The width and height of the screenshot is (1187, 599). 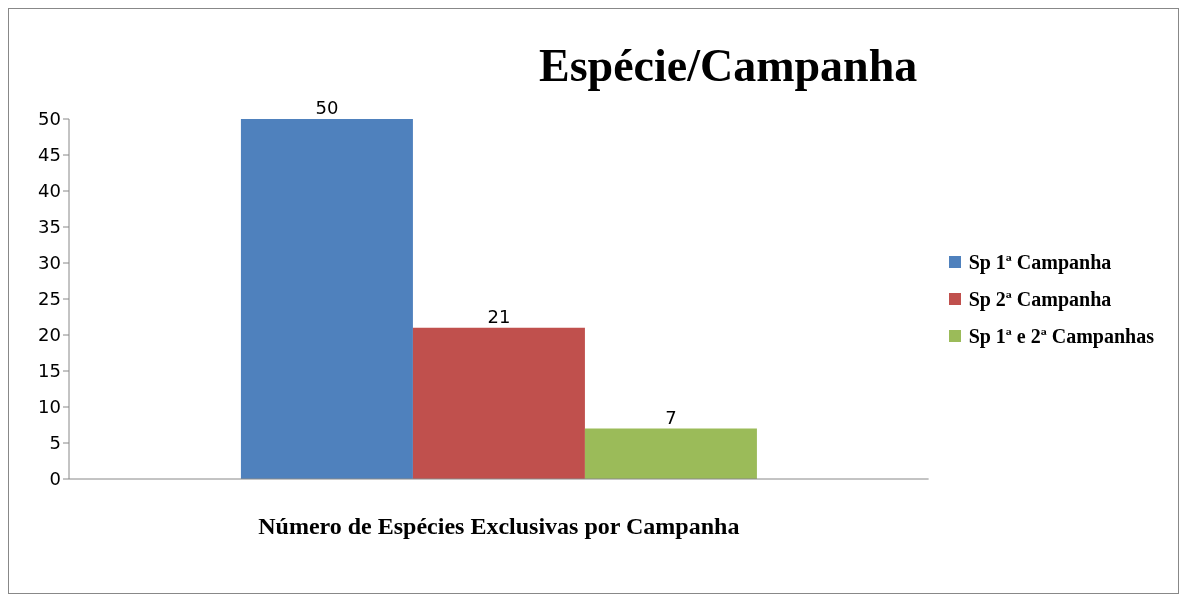 What do you see at coordinates (671, 417) in the screenshot?
I see `data-label: 7` at bounding box center [671, 417].